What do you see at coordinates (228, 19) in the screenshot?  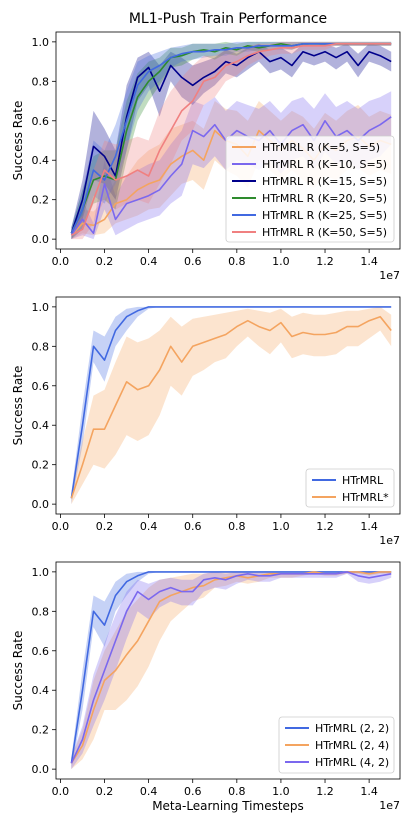 I see `figure-title: ML1-Push Train Performance` at bounding box center [228, 19].